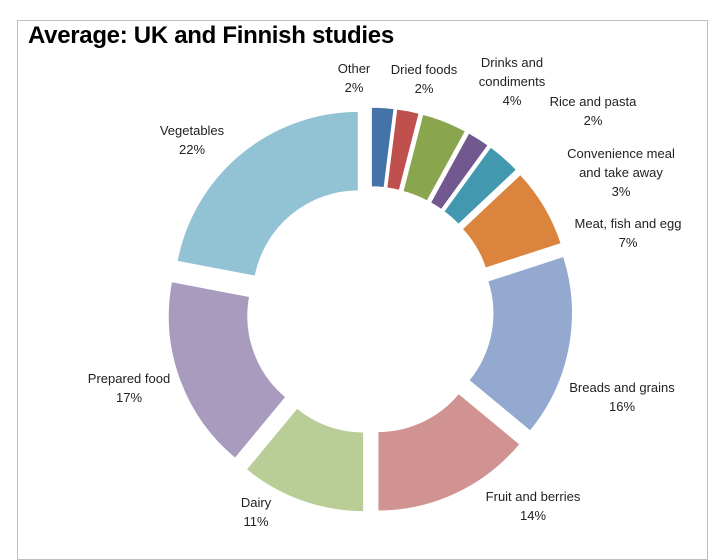  Describe the element at coordinates (192, 130) in the screenshot. I see `category-label: Vegetables` at that location.